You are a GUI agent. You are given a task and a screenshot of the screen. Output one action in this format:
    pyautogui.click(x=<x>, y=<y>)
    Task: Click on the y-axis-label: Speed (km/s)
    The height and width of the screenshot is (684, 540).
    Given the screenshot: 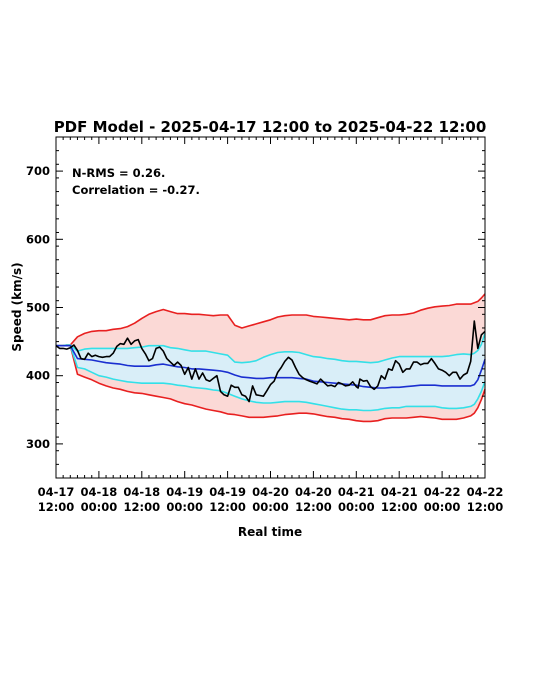 What is the action you would take?
    pyautogui.click(x=17, y=306)
    